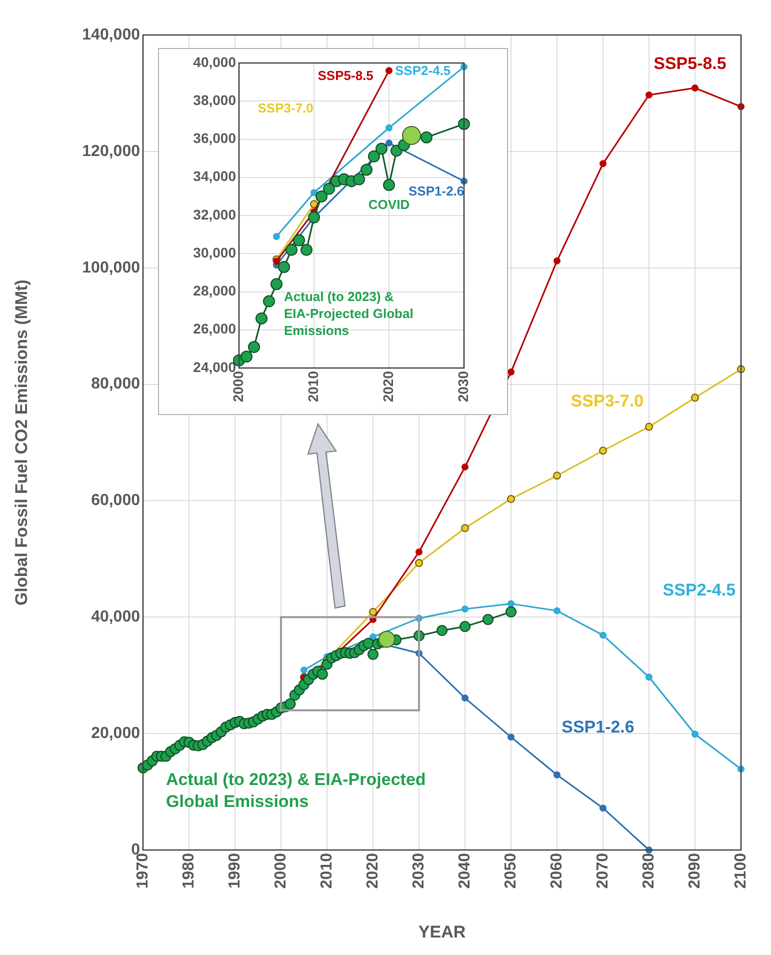  I want to click on text: SSP2-4.5, so click(699, 590).